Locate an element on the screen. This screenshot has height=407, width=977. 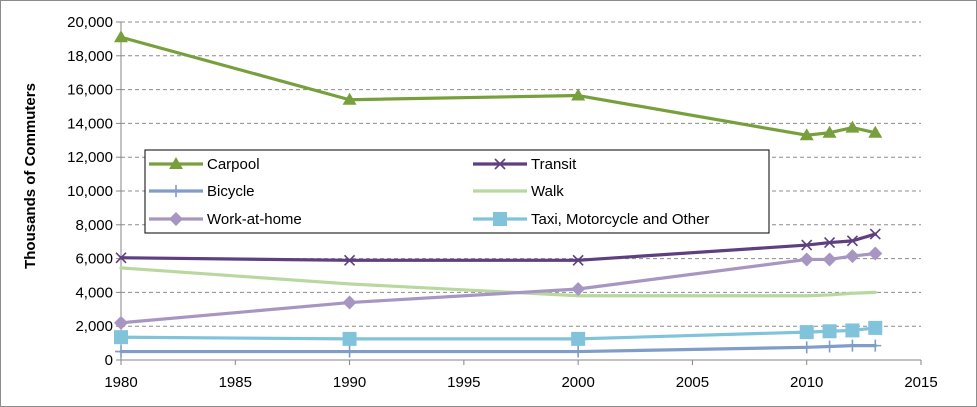
series-taxi-motorcycle-and-other is located at coordinates (498, 333).